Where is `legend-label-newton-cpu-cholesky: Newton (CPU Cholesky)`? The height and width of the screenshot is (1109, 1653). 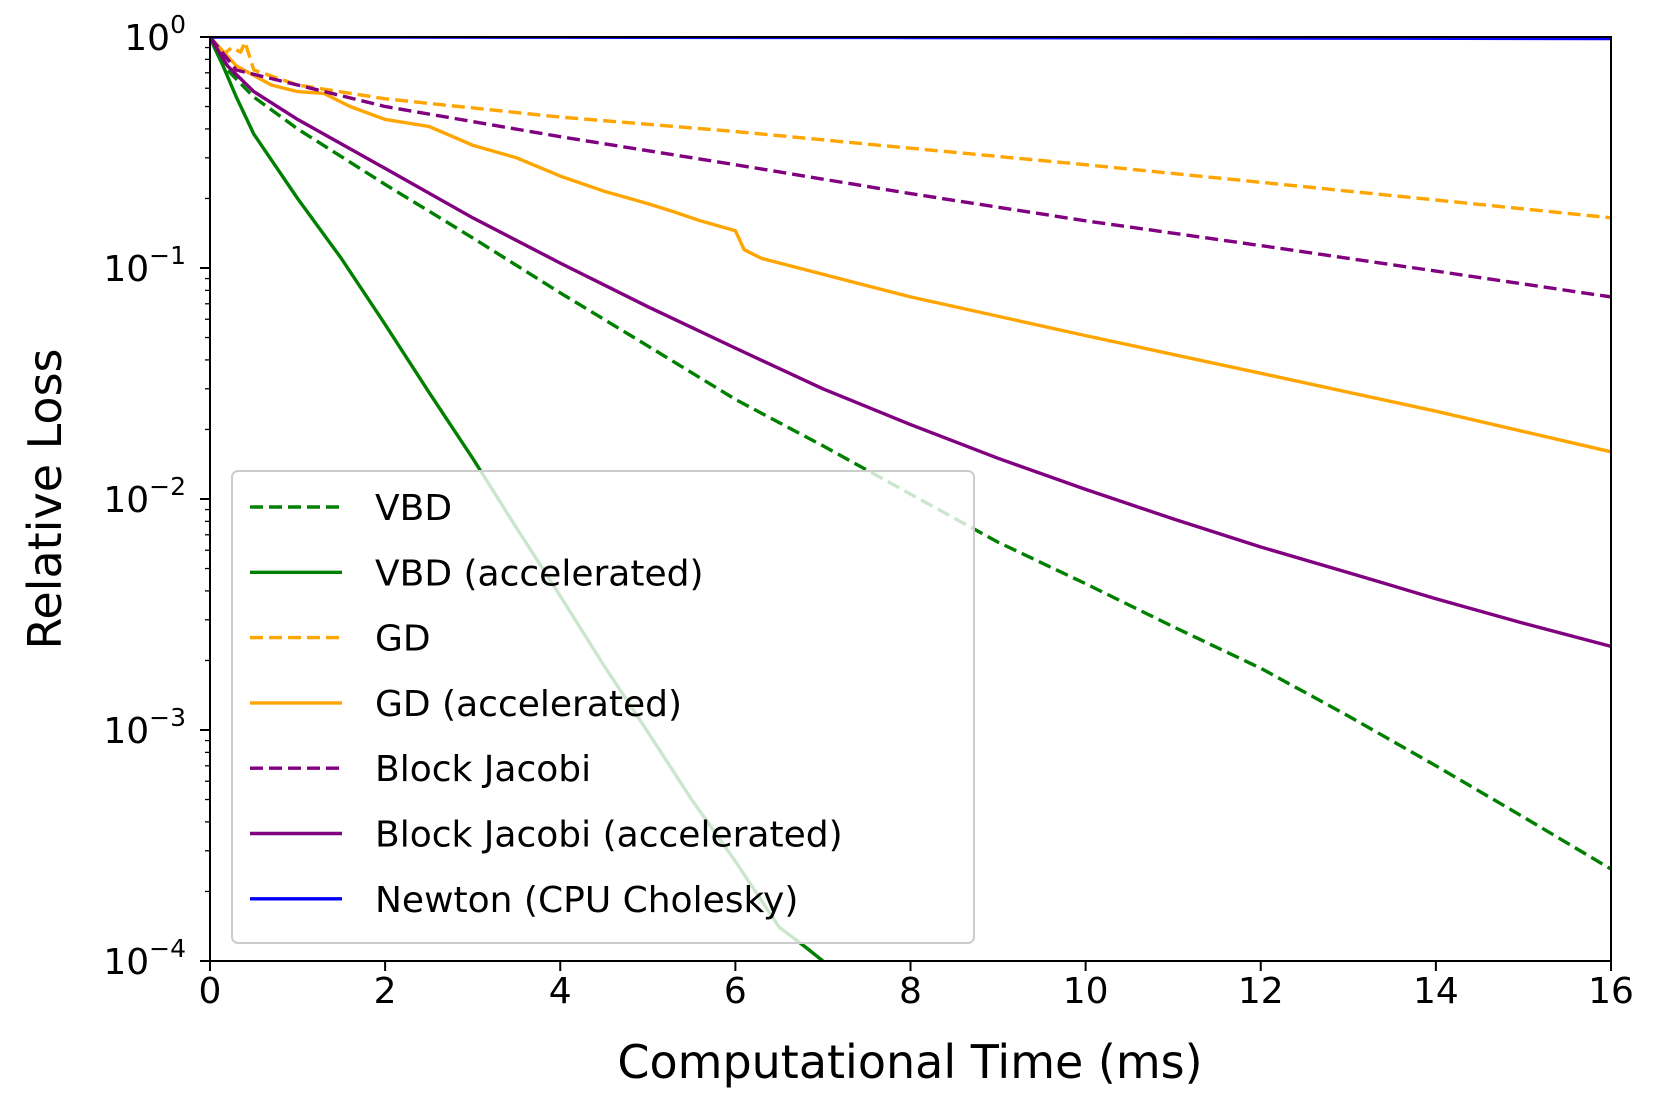 legend-label-newton-cpu-cholesky: Newton (CPU Cholesky) is located at coordinates (586, 900).